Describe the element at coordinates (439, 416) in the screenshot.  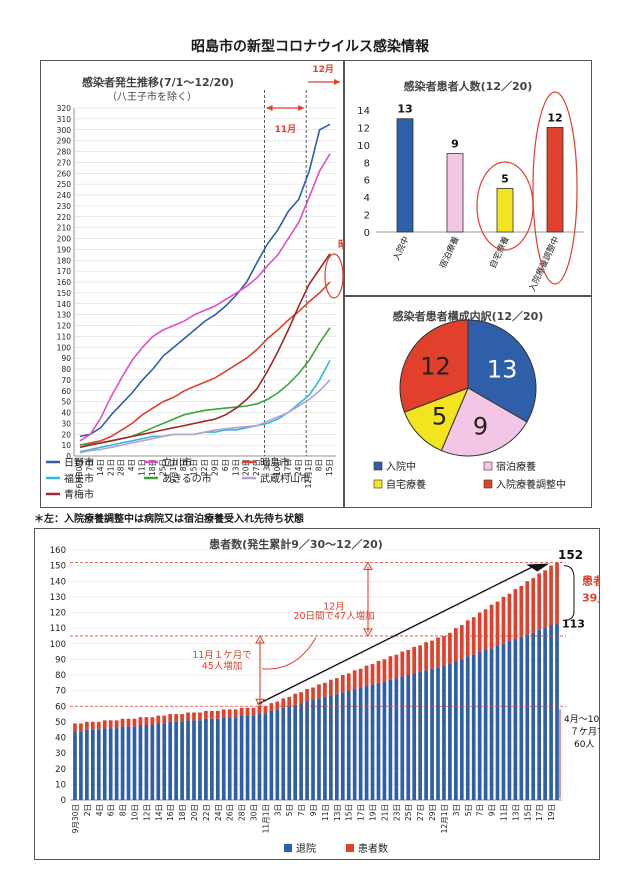
I see `pie-value-label: 5` at that location.